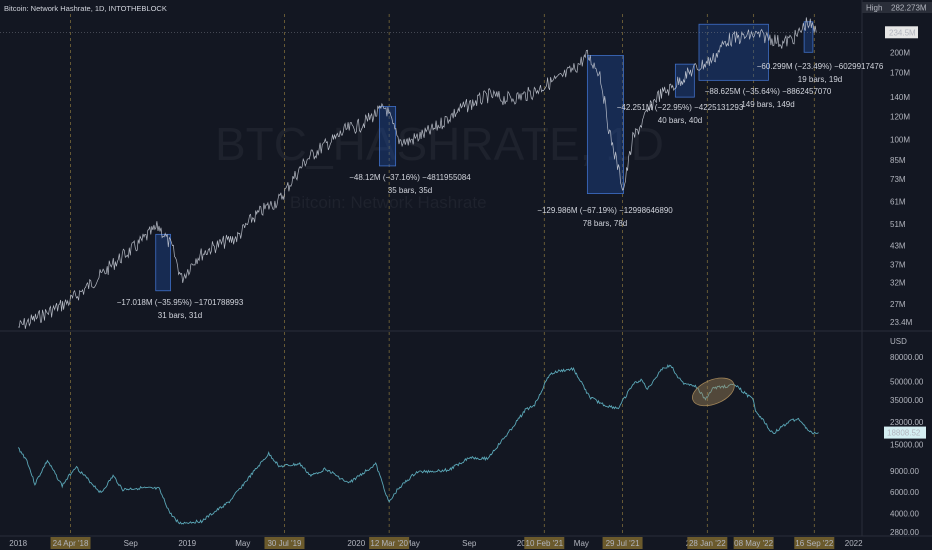  I want to click on watermark-symbol: BTC_HASHRATE, 1D, so click(439, 144).